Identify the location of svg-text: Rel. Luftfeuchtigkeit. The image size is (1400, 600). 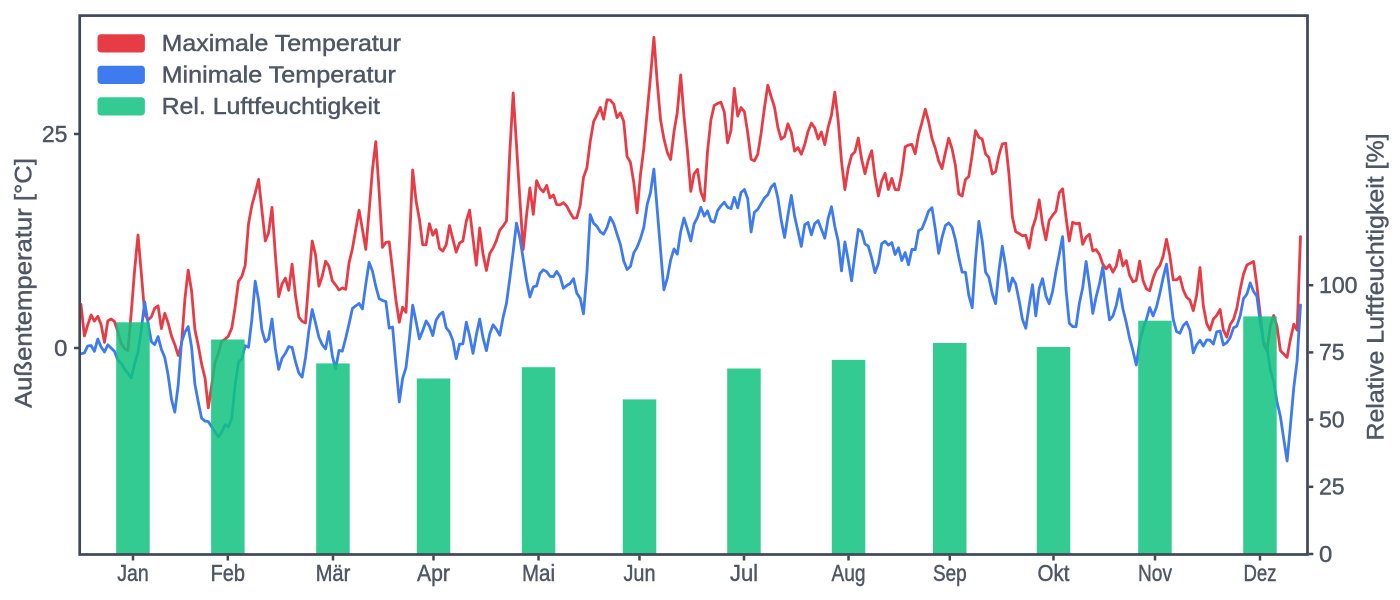
(271, 106).